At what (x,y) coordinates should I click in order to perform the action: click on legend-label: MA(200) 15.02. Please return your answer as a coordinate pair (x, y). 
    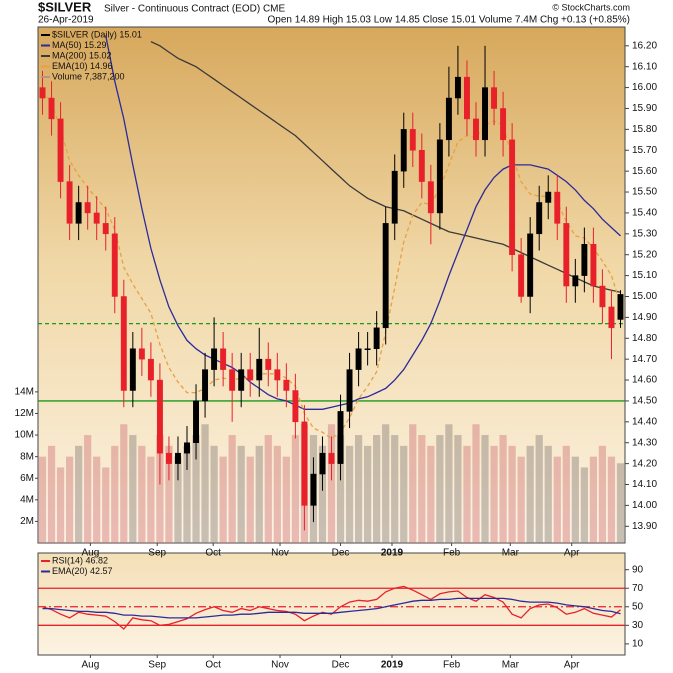
    Looking at the image, I should click on (82, 55).